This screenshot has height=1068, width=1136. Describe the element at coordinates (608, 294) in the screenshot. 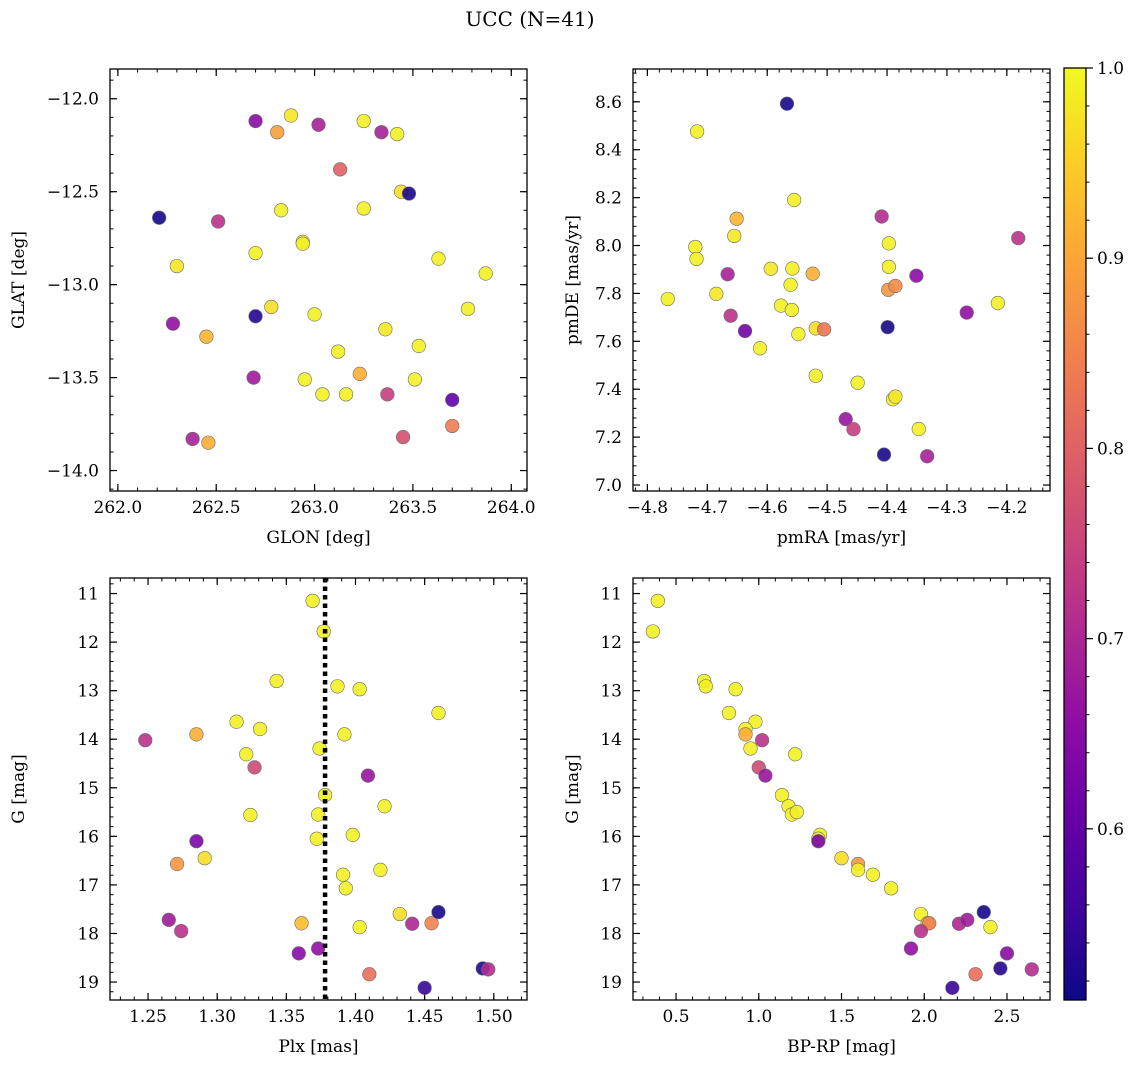

I see `y-tick-label: 7.8` at that location.